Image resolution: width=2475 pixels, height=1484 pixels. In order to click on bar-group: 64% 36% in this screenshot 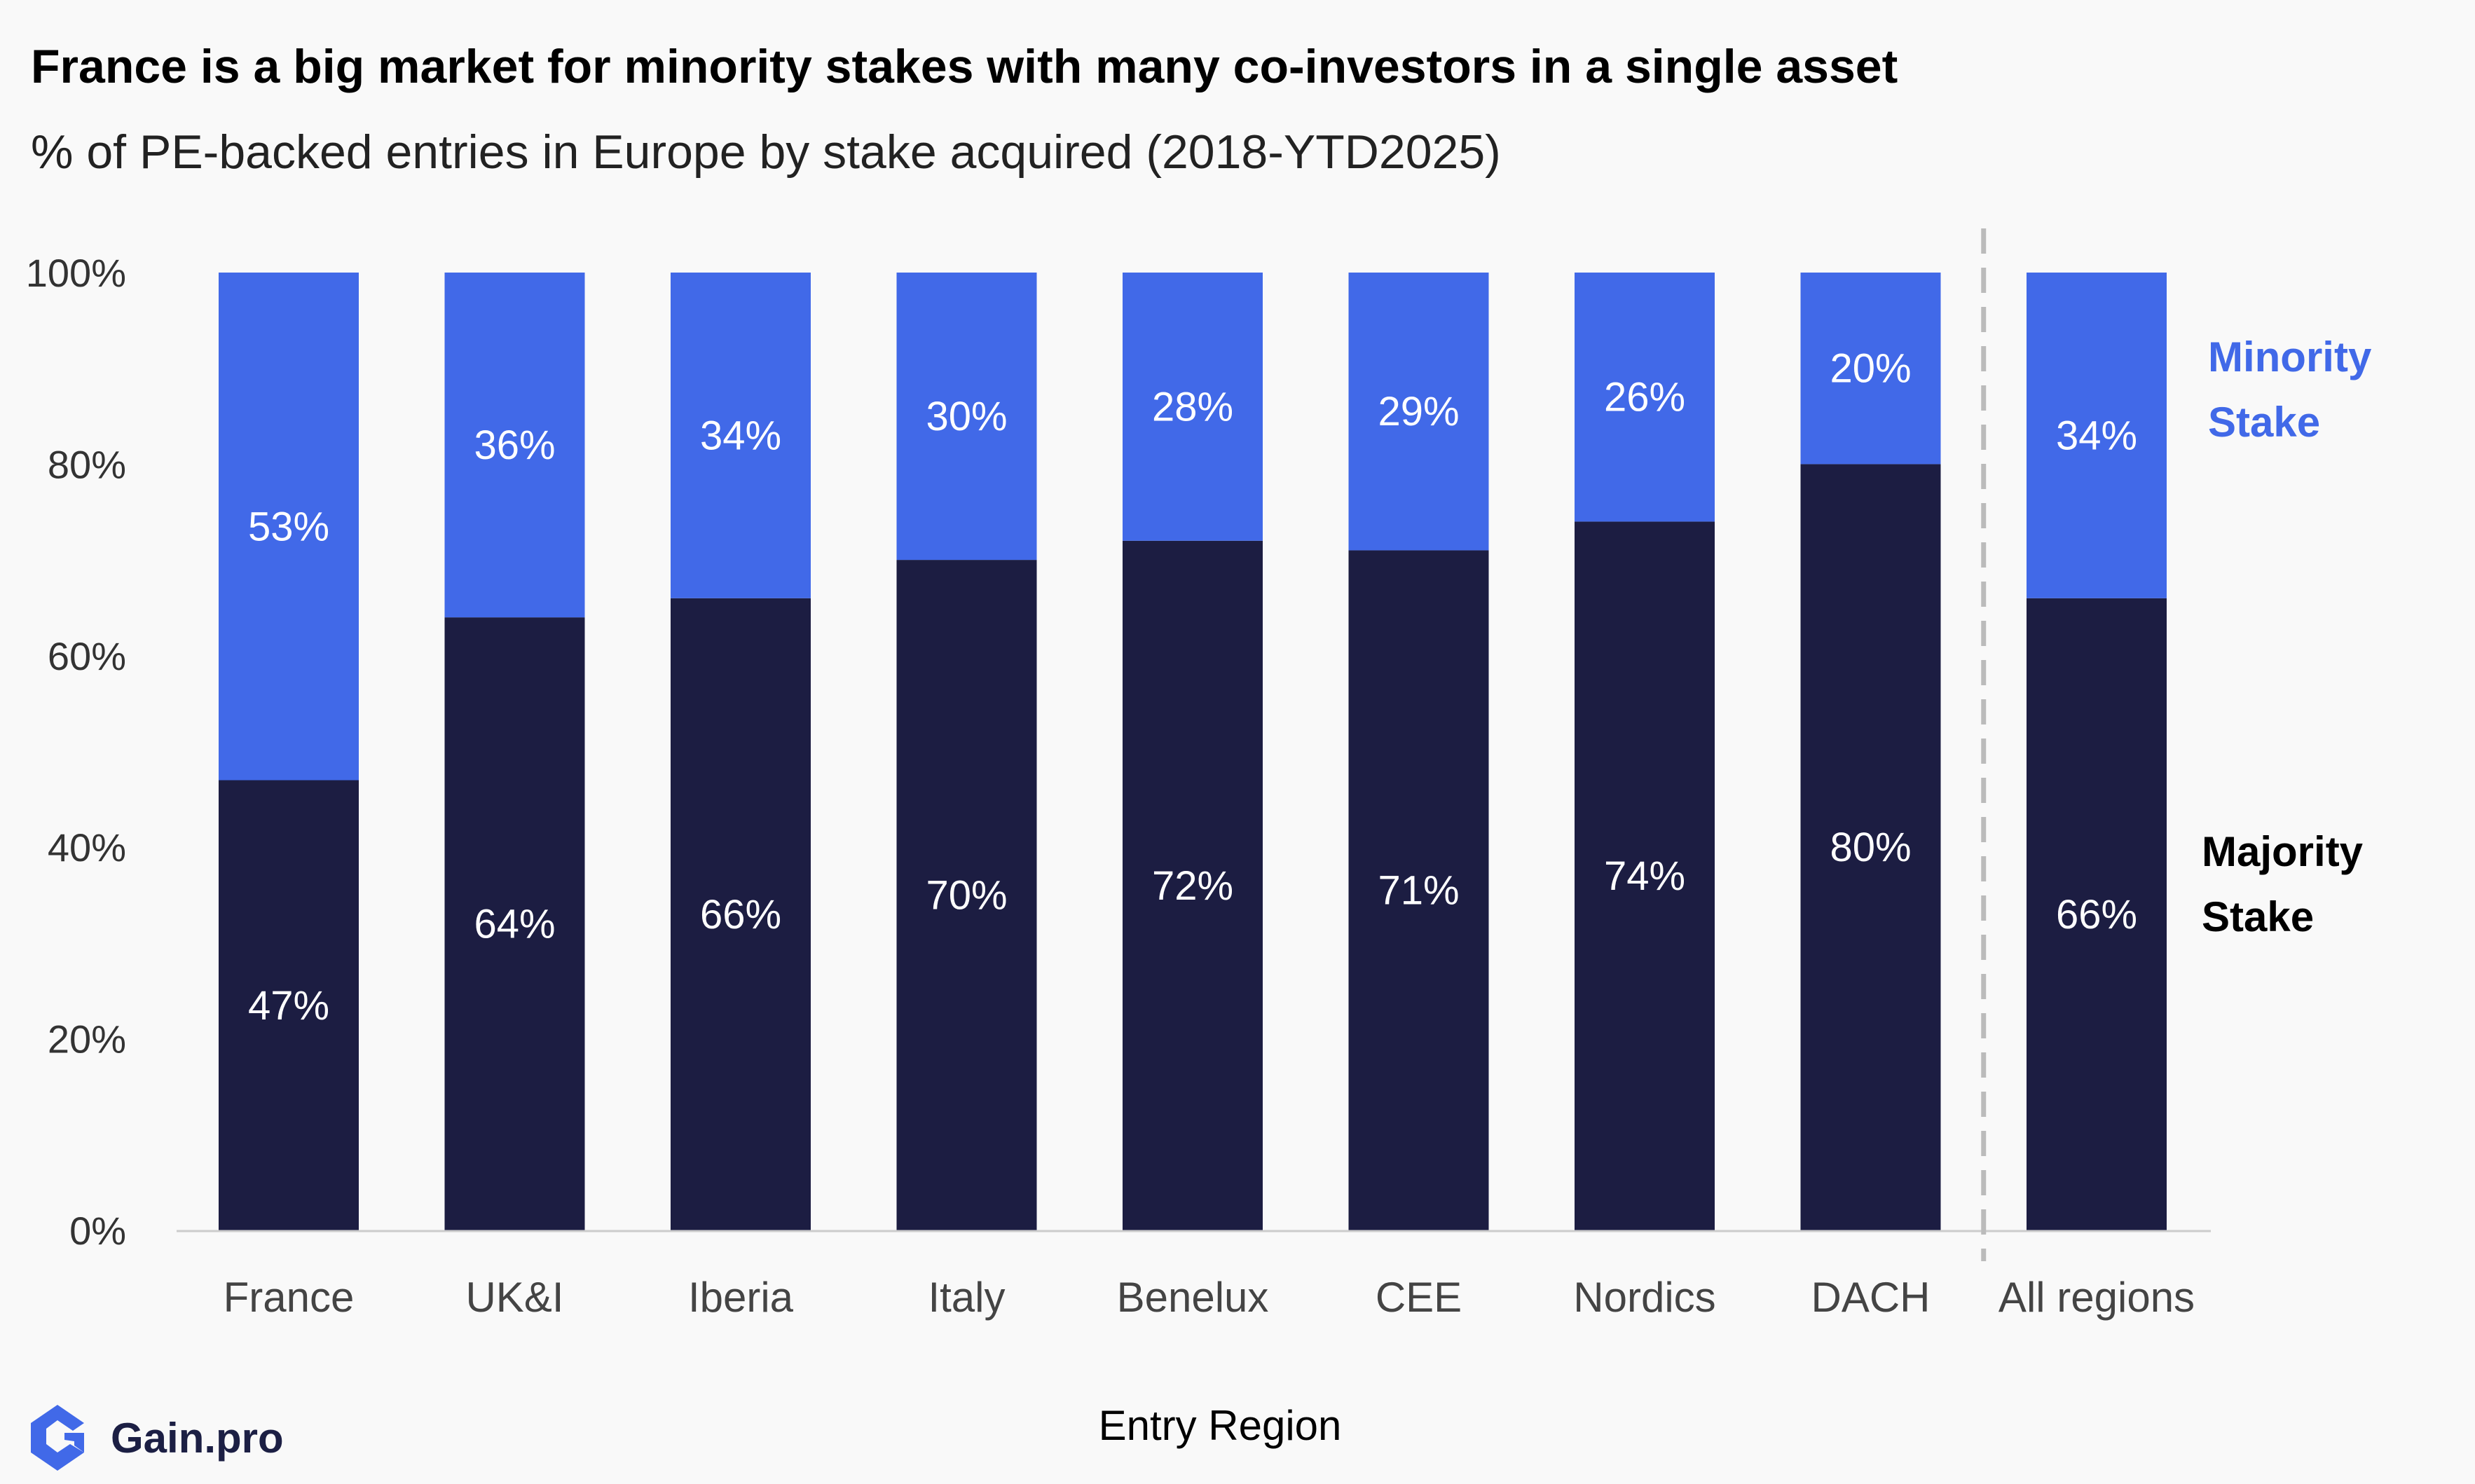, I will do `click(514, 751)`.